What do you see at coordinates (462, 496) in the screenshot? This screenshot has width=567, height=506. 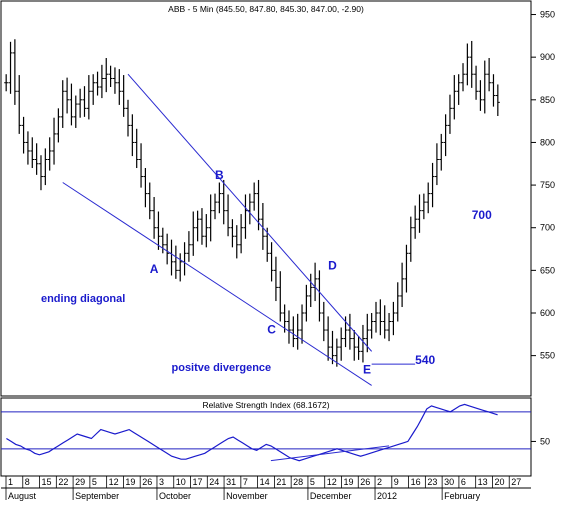 I see `x-month-label: February` at bounding box center [462, 496].